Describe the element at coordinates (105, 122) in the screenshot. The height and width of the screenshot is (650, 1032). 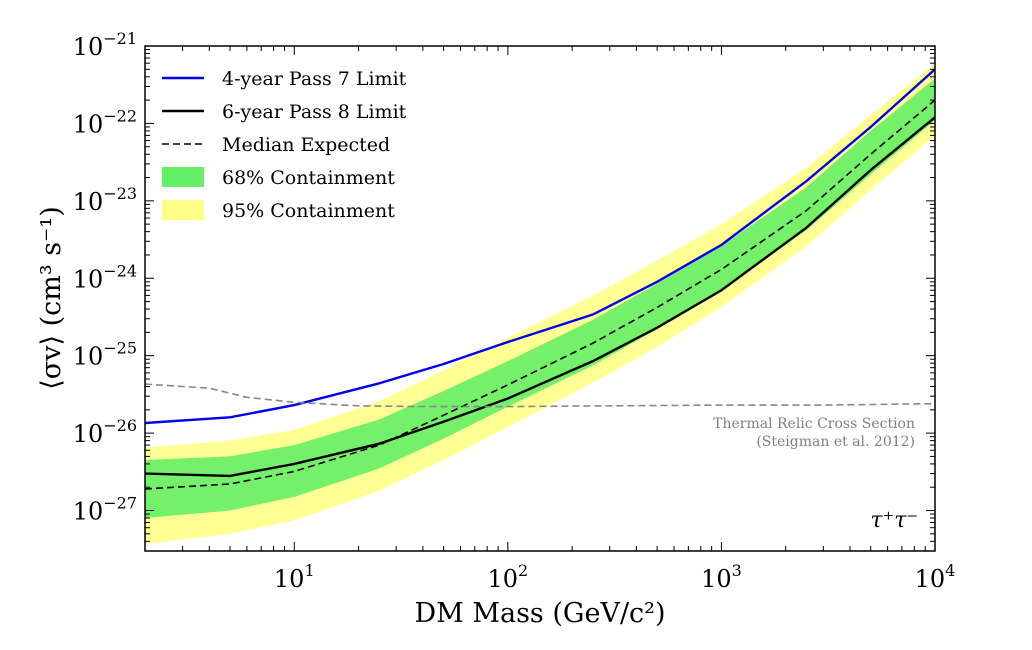
I see `y-tick-label: 10−22` at that location.